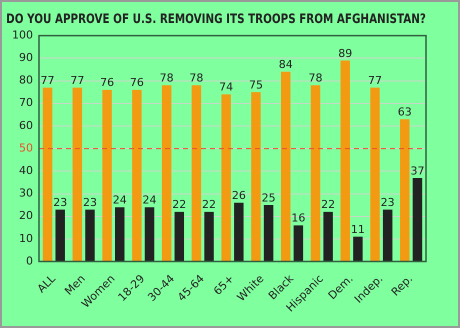  What do you see at coordinates (25, 80) in the screenshot?
I see `y-tick-label: 80` at bounding box center [25, 80].